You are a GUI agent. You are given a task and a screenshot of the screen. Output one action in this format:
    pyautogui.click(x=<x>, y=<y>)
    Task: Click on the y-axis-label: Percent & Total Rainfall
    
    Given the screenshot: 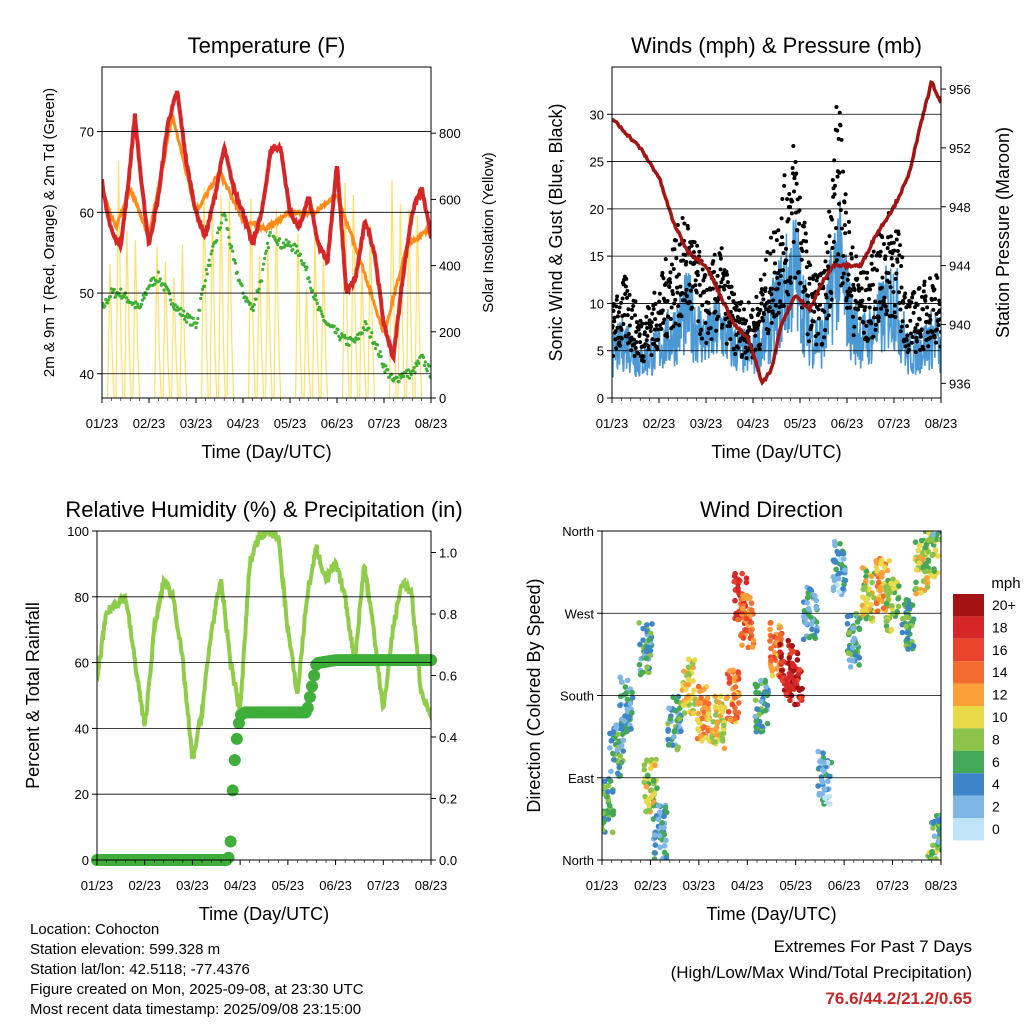 What is the action you would take?
    pyautogui.click(x=33, y=695)
    